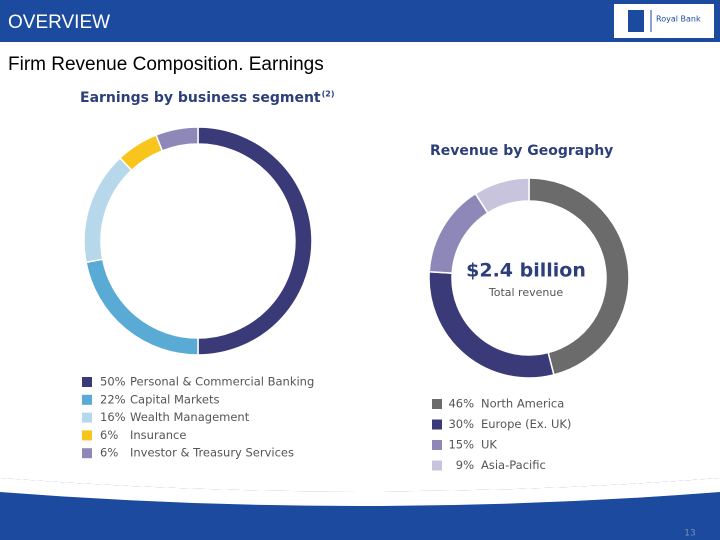  Describe the element at coordinates (113, 399) in the screenshot. I see `legend-value: 22%` at that location.